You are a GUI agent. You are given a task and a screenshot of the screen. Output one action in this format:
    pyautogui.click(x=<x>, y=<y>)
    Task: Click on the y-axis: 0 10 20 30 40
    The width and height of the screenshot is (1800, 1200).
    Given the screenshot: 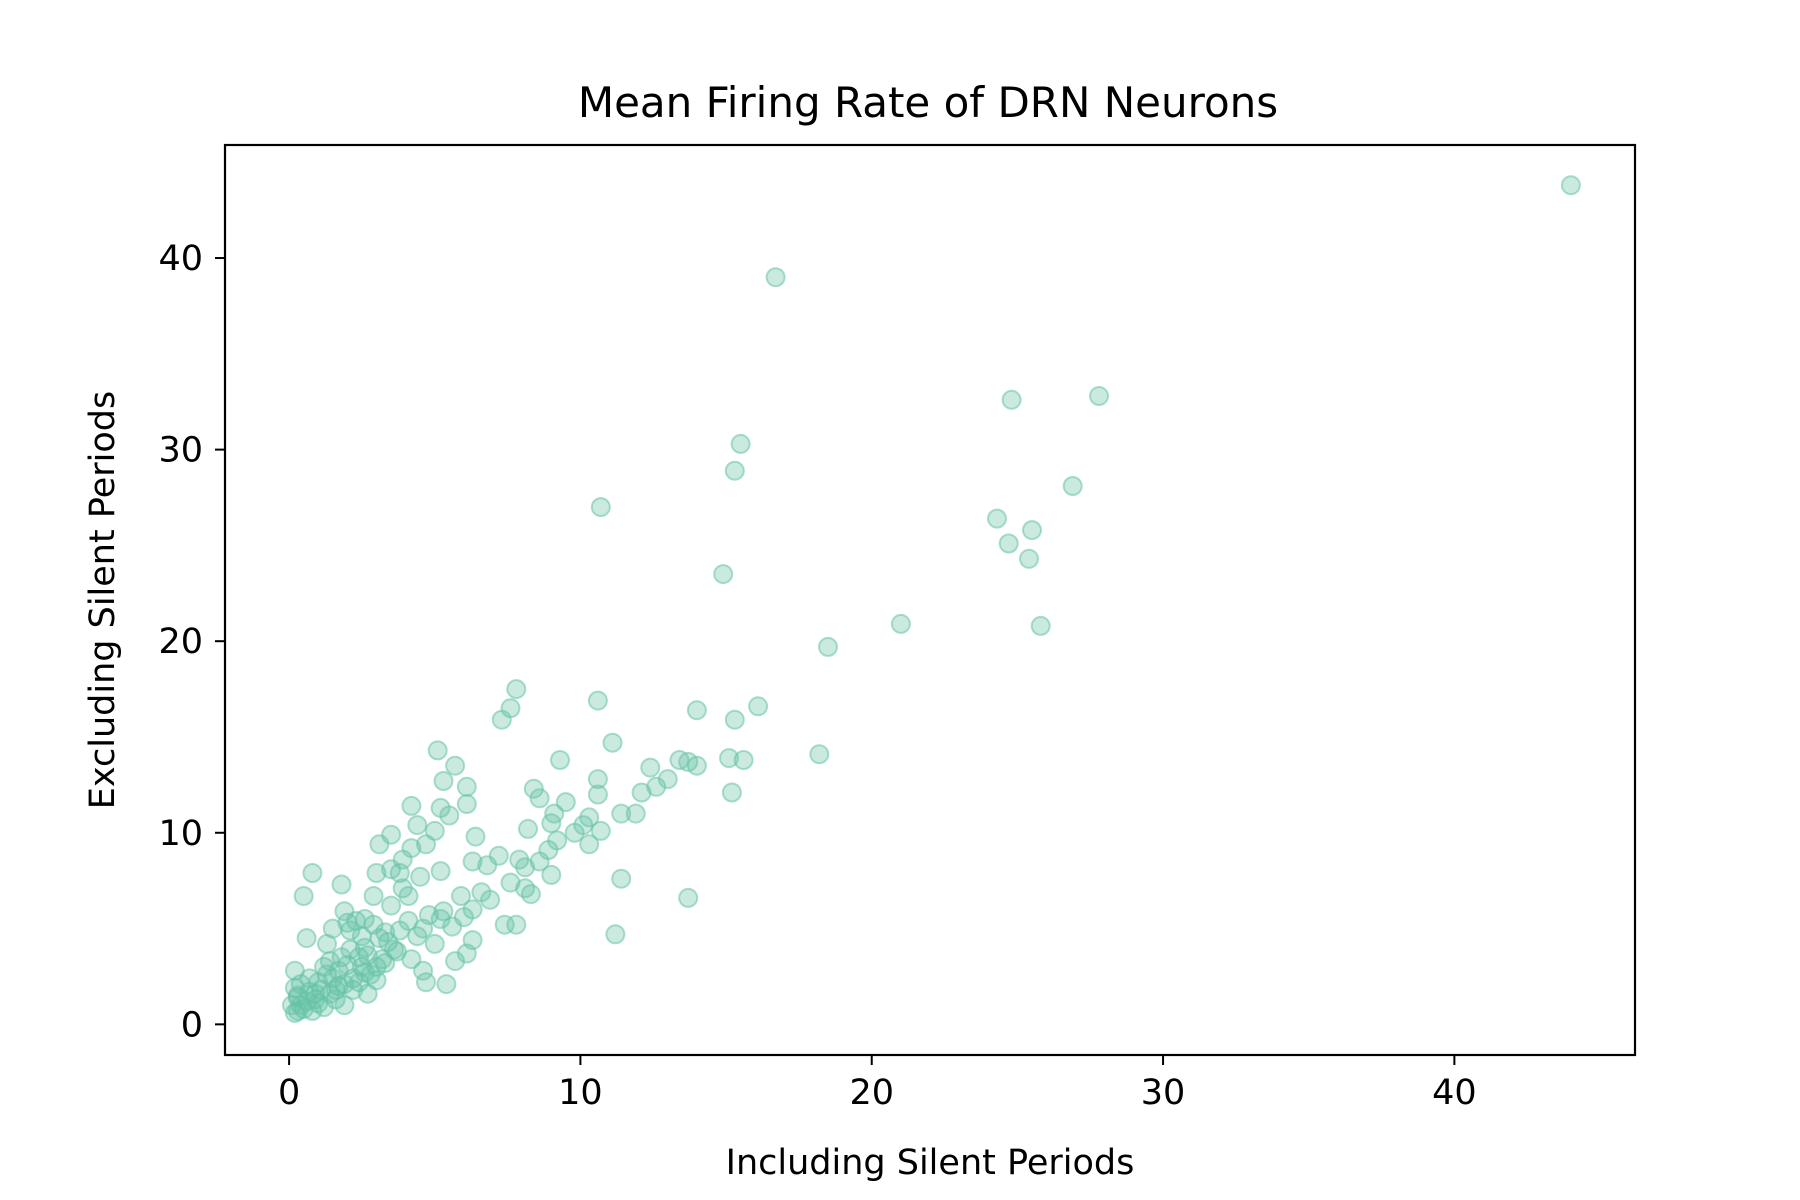 What is the action you would take?
    pyautogui.click(x=191, y=642)
    